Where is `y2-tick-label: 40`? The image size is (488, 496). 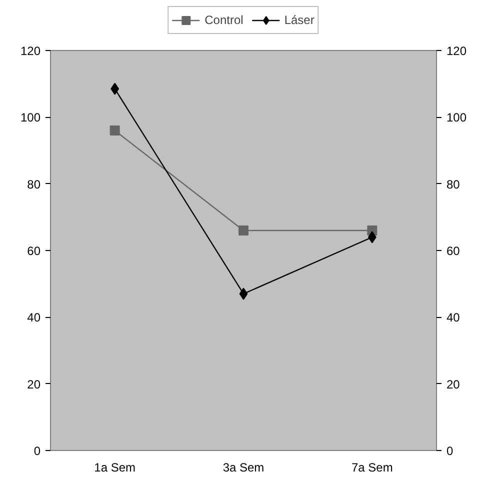 y2-tick-label: 40 is located at coordinates (453, 317).